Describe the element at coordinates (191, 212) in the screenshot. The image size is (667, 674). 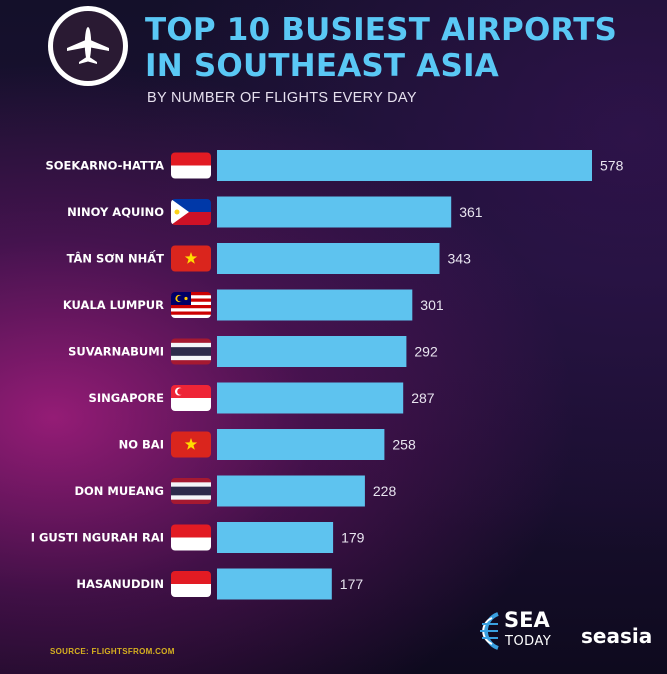
I see `flag-philippines-icon` at that location.